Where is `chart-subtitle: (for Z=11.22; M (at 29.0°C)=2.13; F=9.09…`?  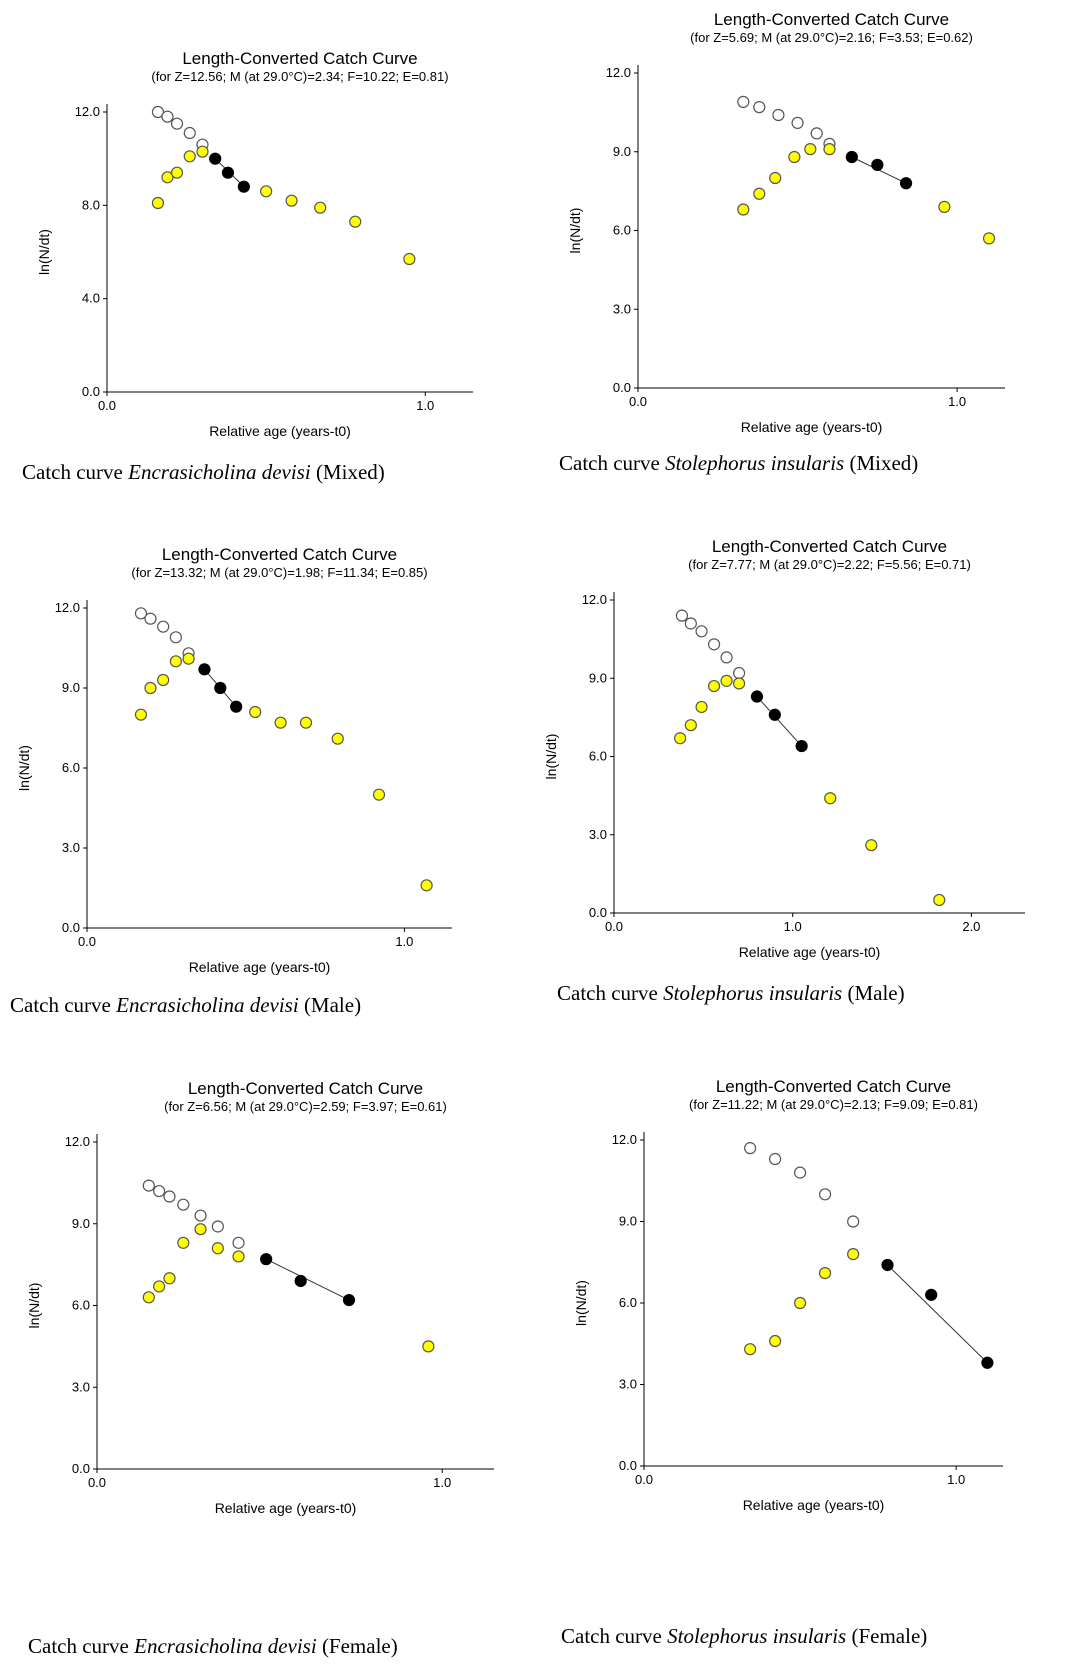 chart-subtitle: (for Z=11.22; M (at 29.0°C)=2.13; F=9.09… is located at coordinates (833, 1104).